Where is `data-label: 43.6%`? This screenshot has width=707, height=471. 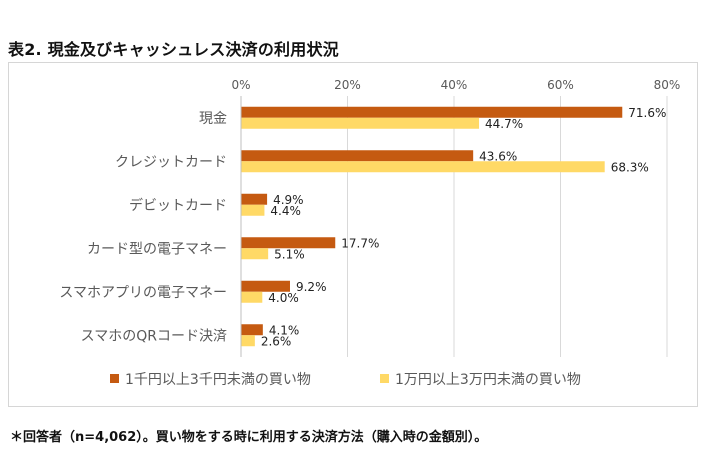
data-label: 43.6% is located at coordinates (498, 156).